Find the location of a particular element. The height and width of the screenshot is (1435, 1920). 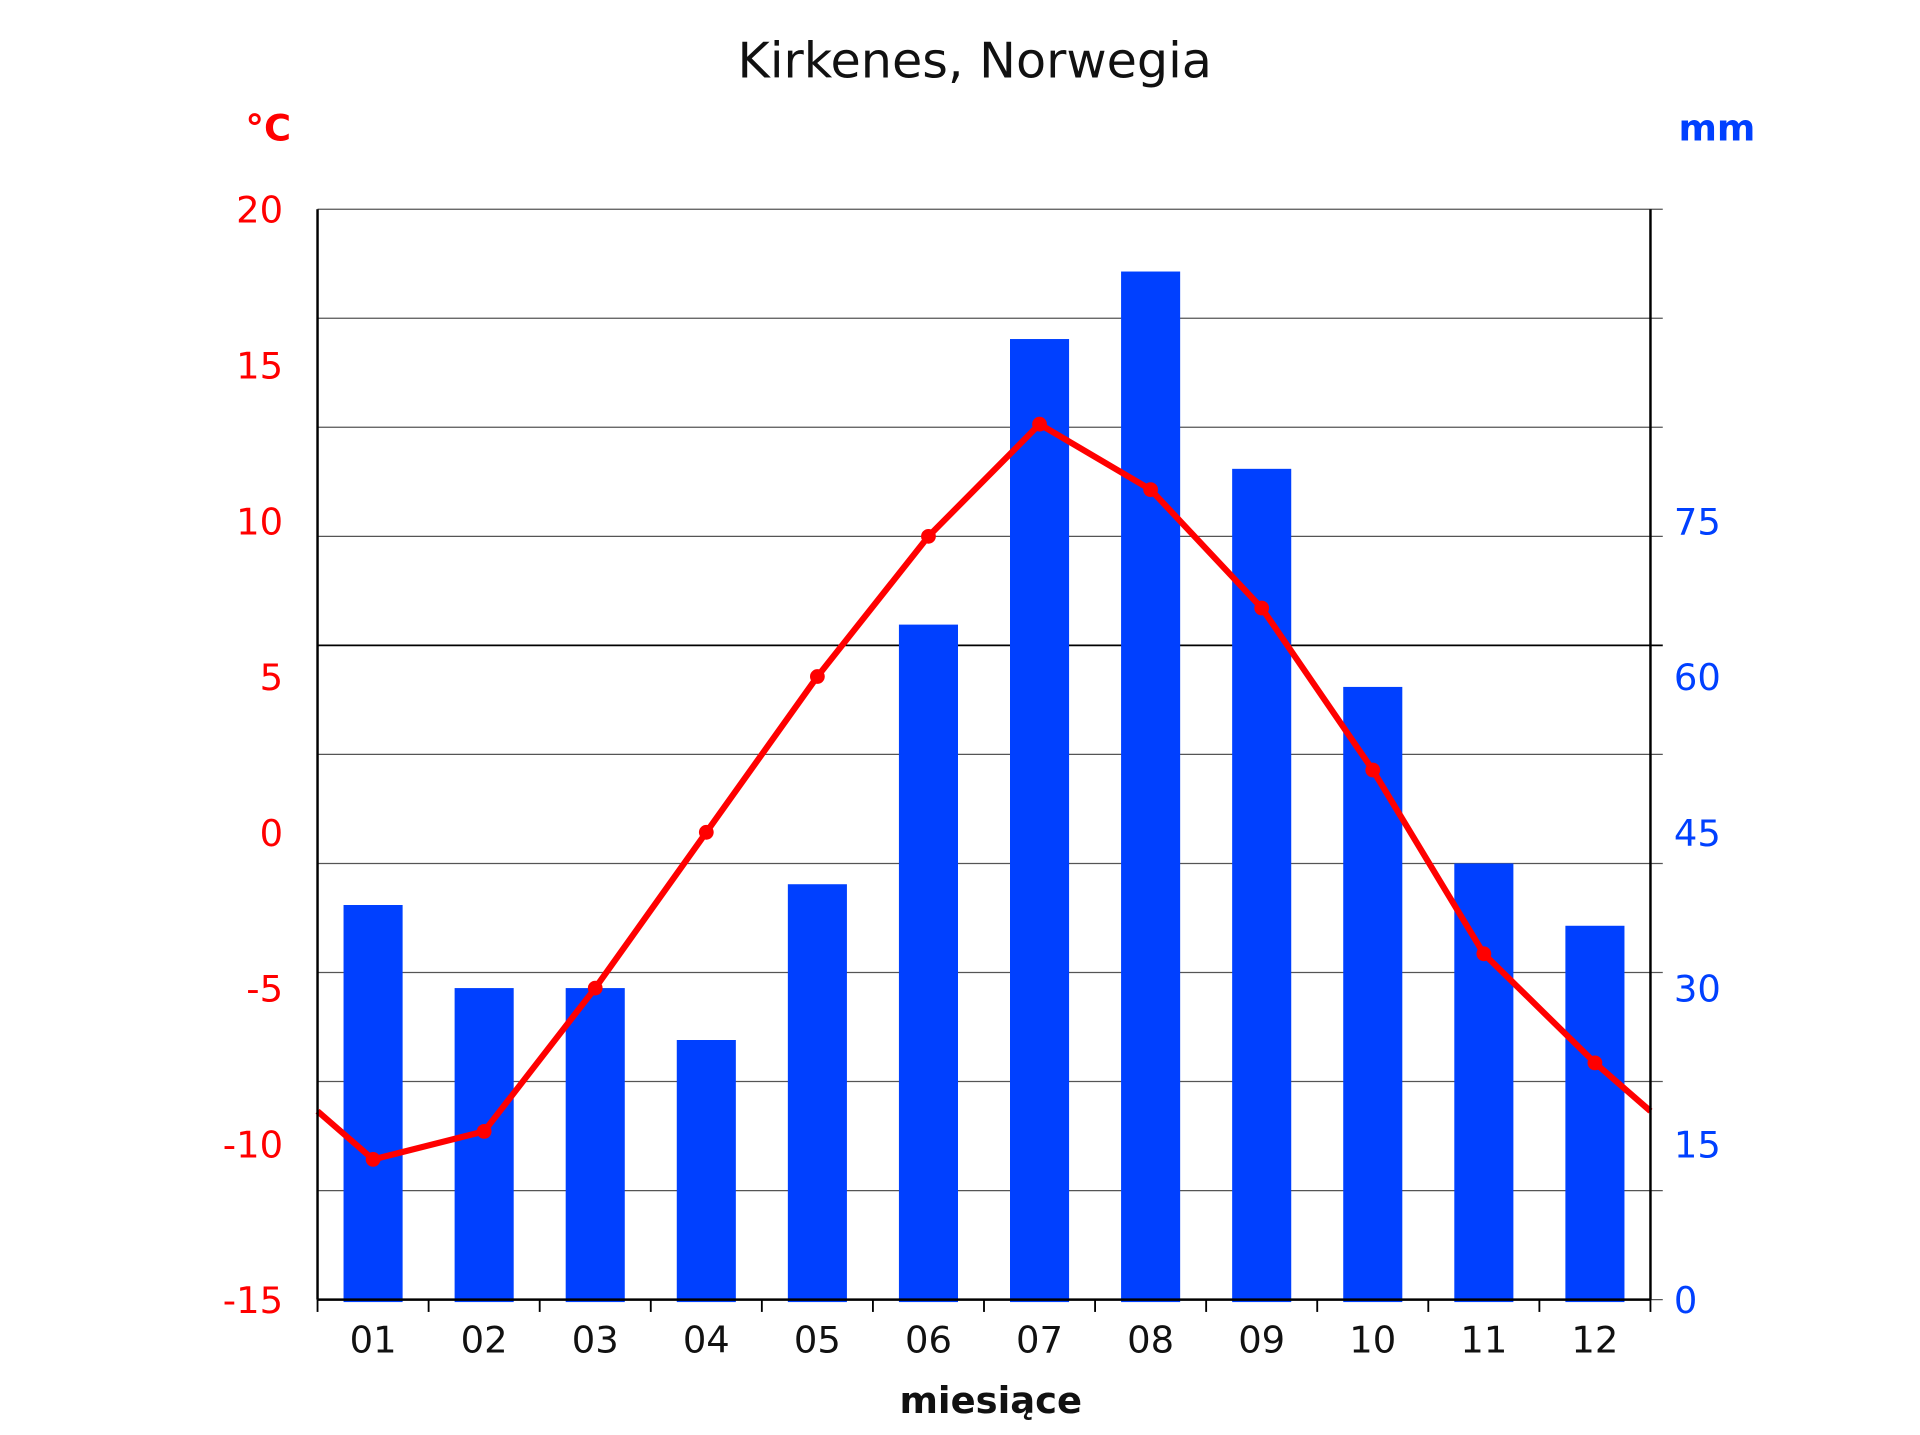

left-tick-label: 5 is located at coordinates (271, 677).